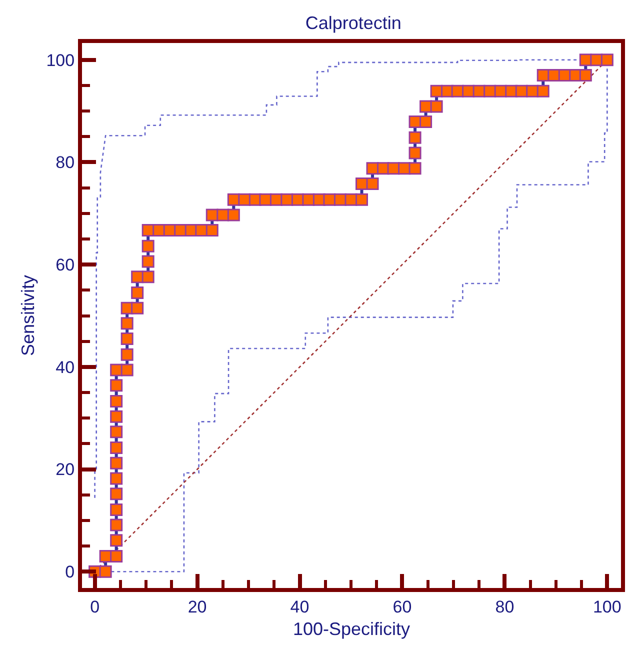 This screenshot has width=631, height=654. Describe the element at coordinates (197, 606) in the screenshot. I see `x-tick-label: 20` at that location.